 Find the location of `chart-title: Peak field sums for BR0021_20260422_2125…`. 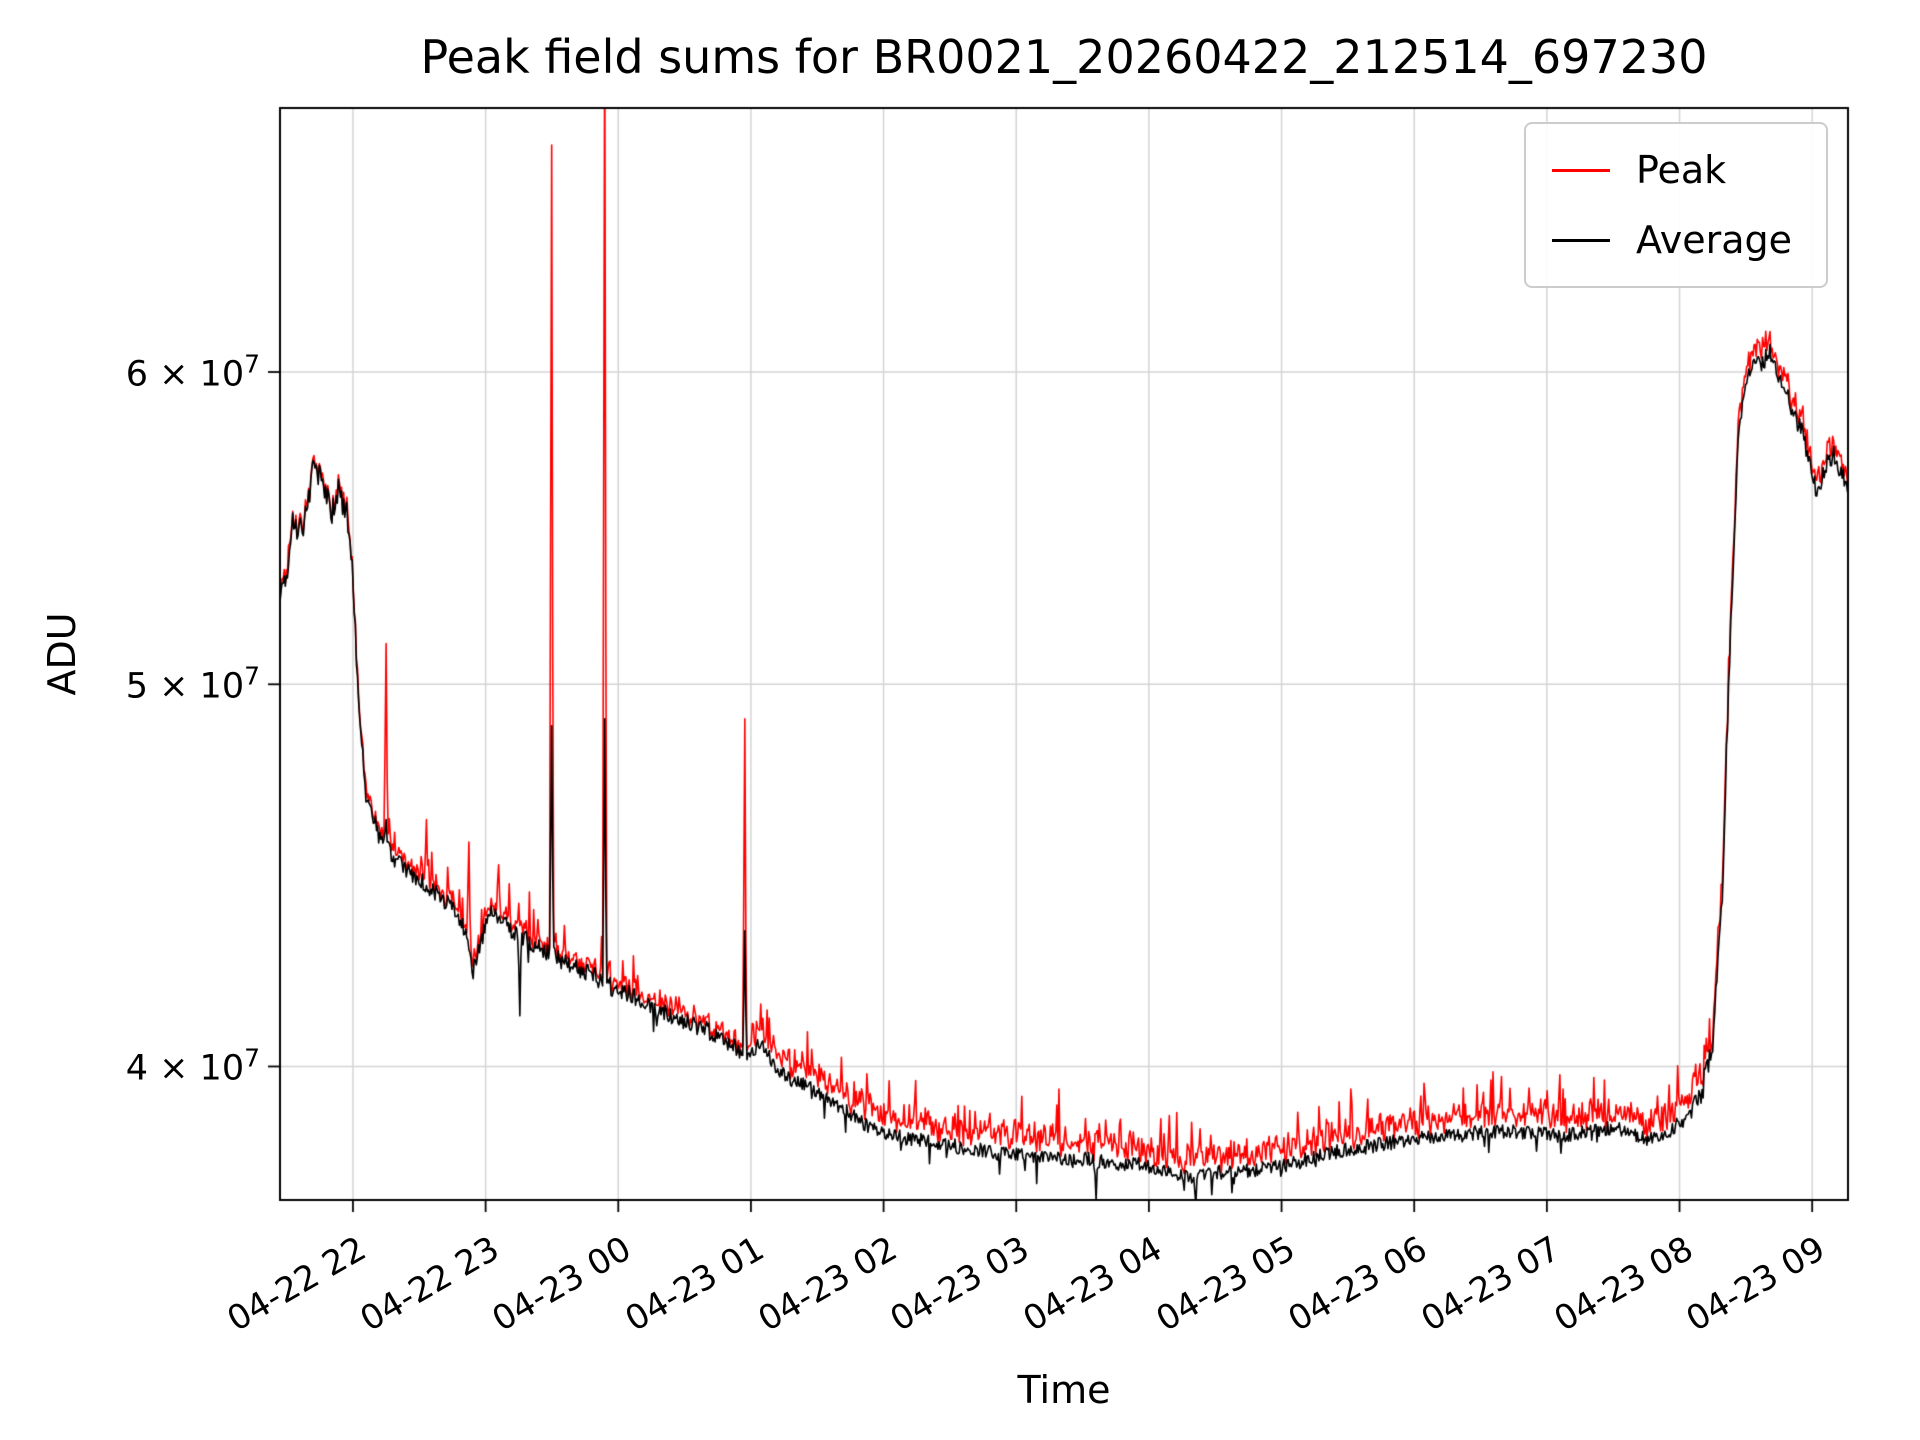

chart-title: Peak field sums for BR0021_20260422_2125… is located at coordinates (1064, 57).